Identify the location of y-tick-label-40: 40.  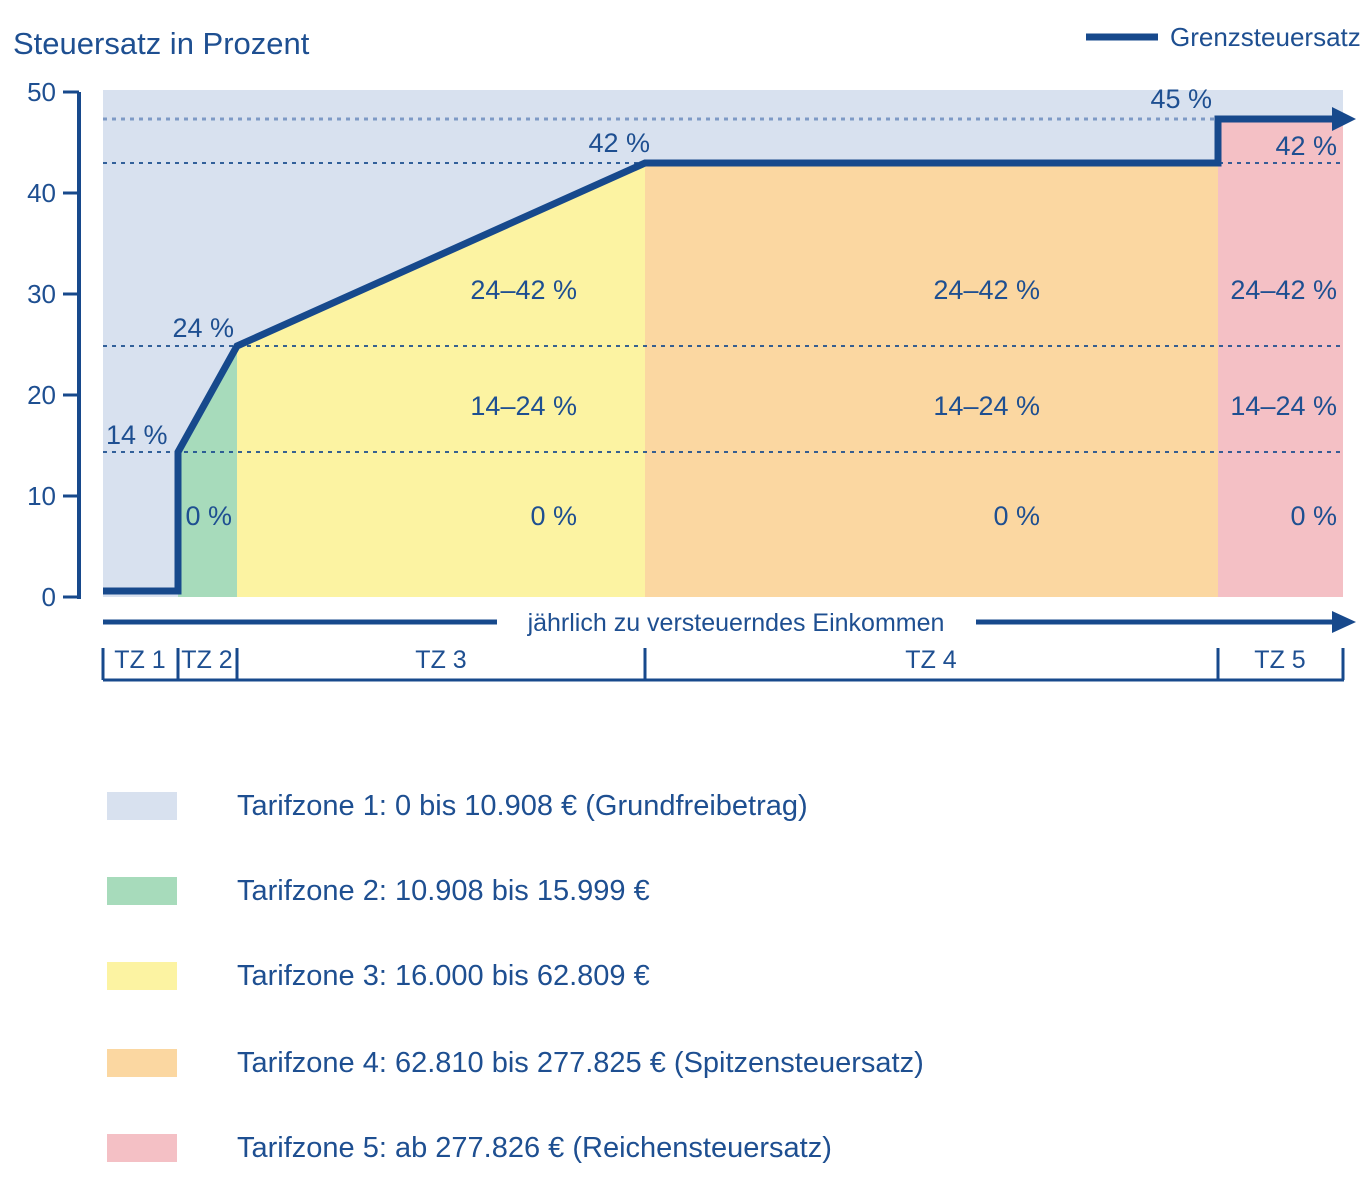
(41, 193).